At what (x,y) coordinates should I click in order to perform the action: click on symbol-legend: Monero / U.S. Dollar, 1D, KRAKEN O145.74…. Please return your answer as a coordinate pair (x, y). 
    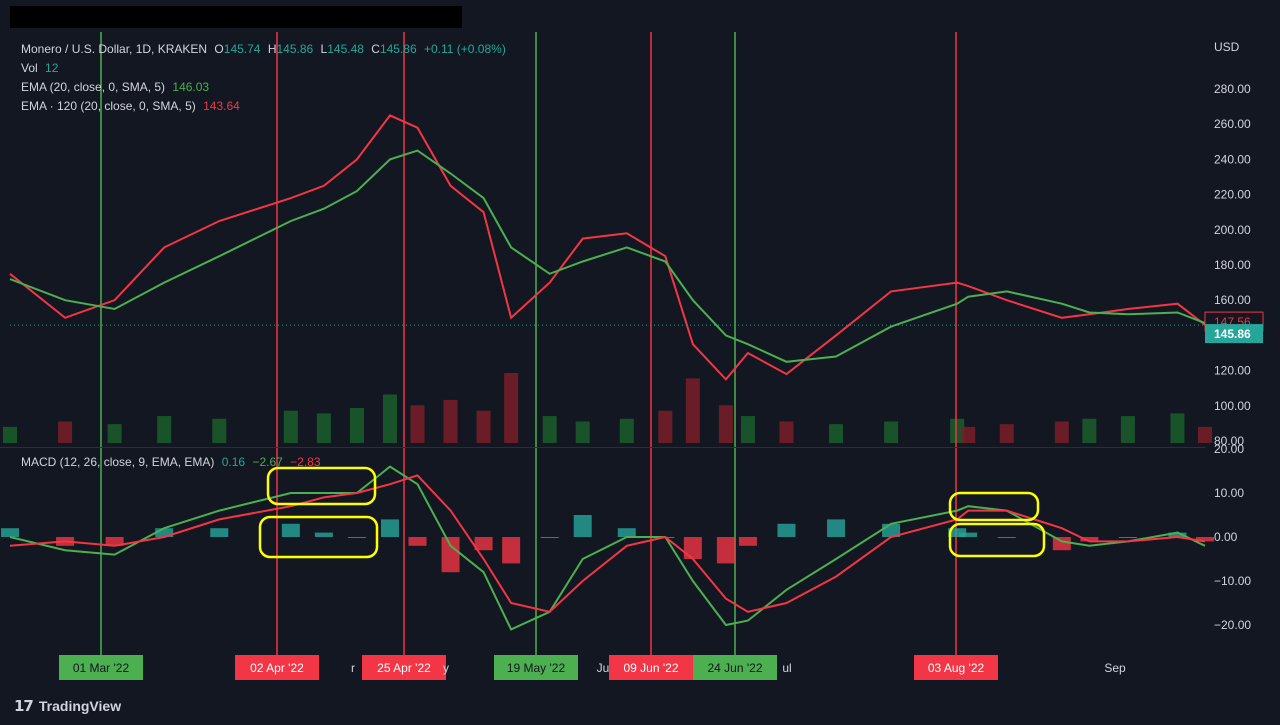
    Looking at the image, I should click on (265, 49).